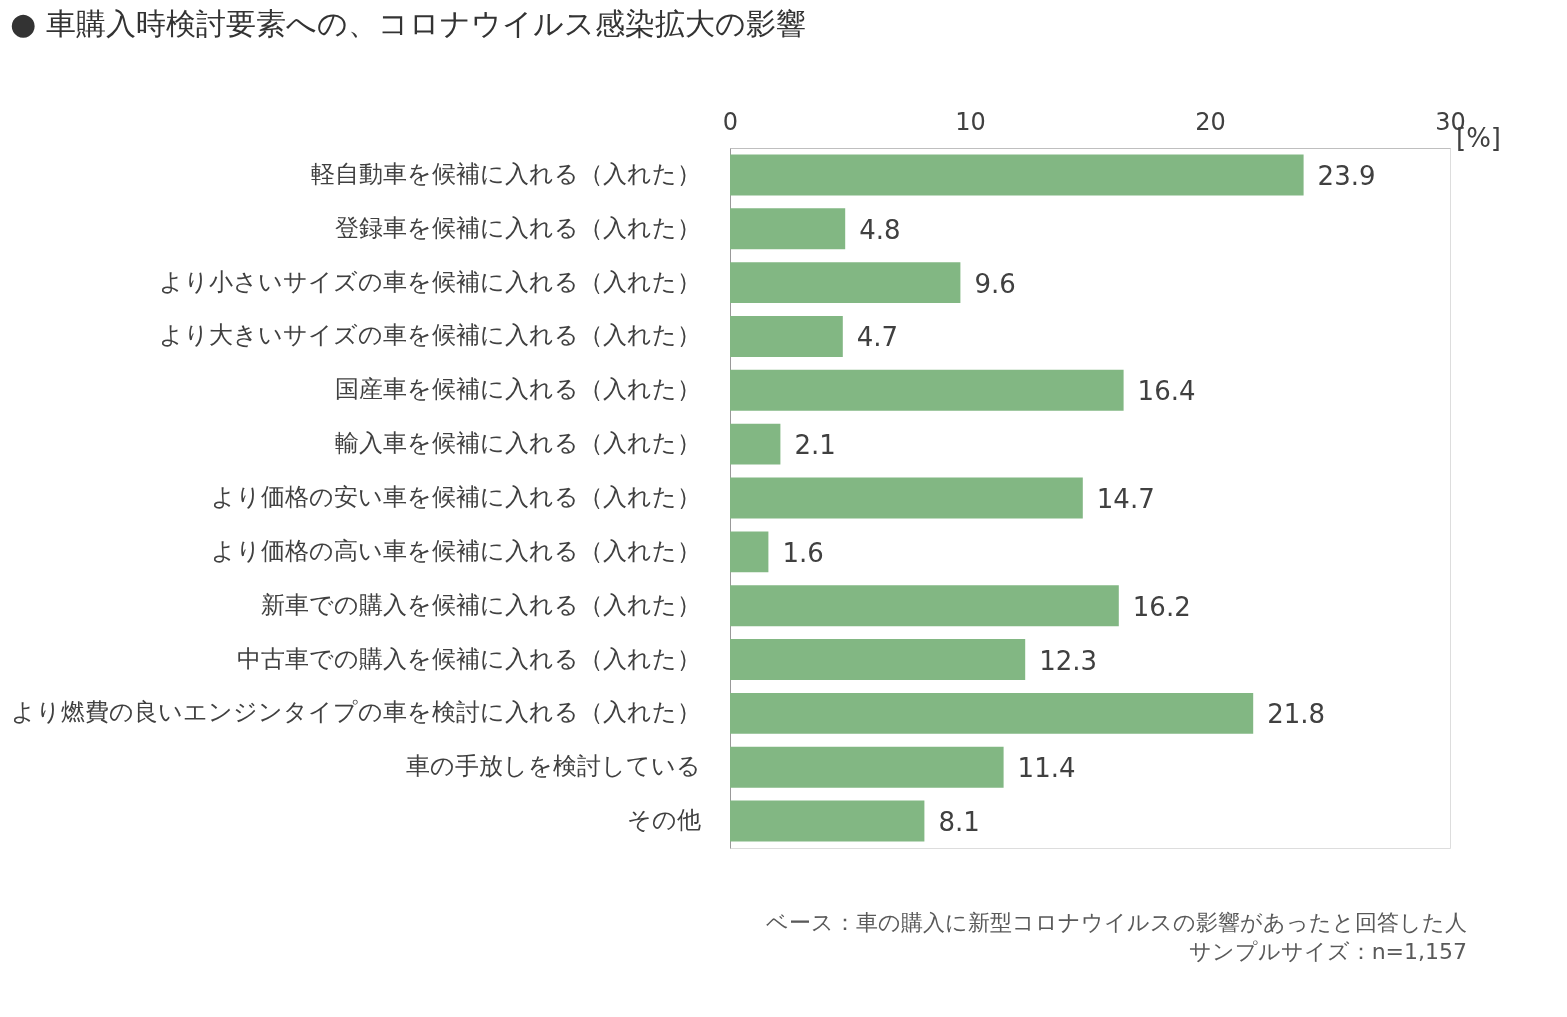  I want to click on y-tick-label: 中古車での購入を候補に入れる（入れた）, so click(468, 658).